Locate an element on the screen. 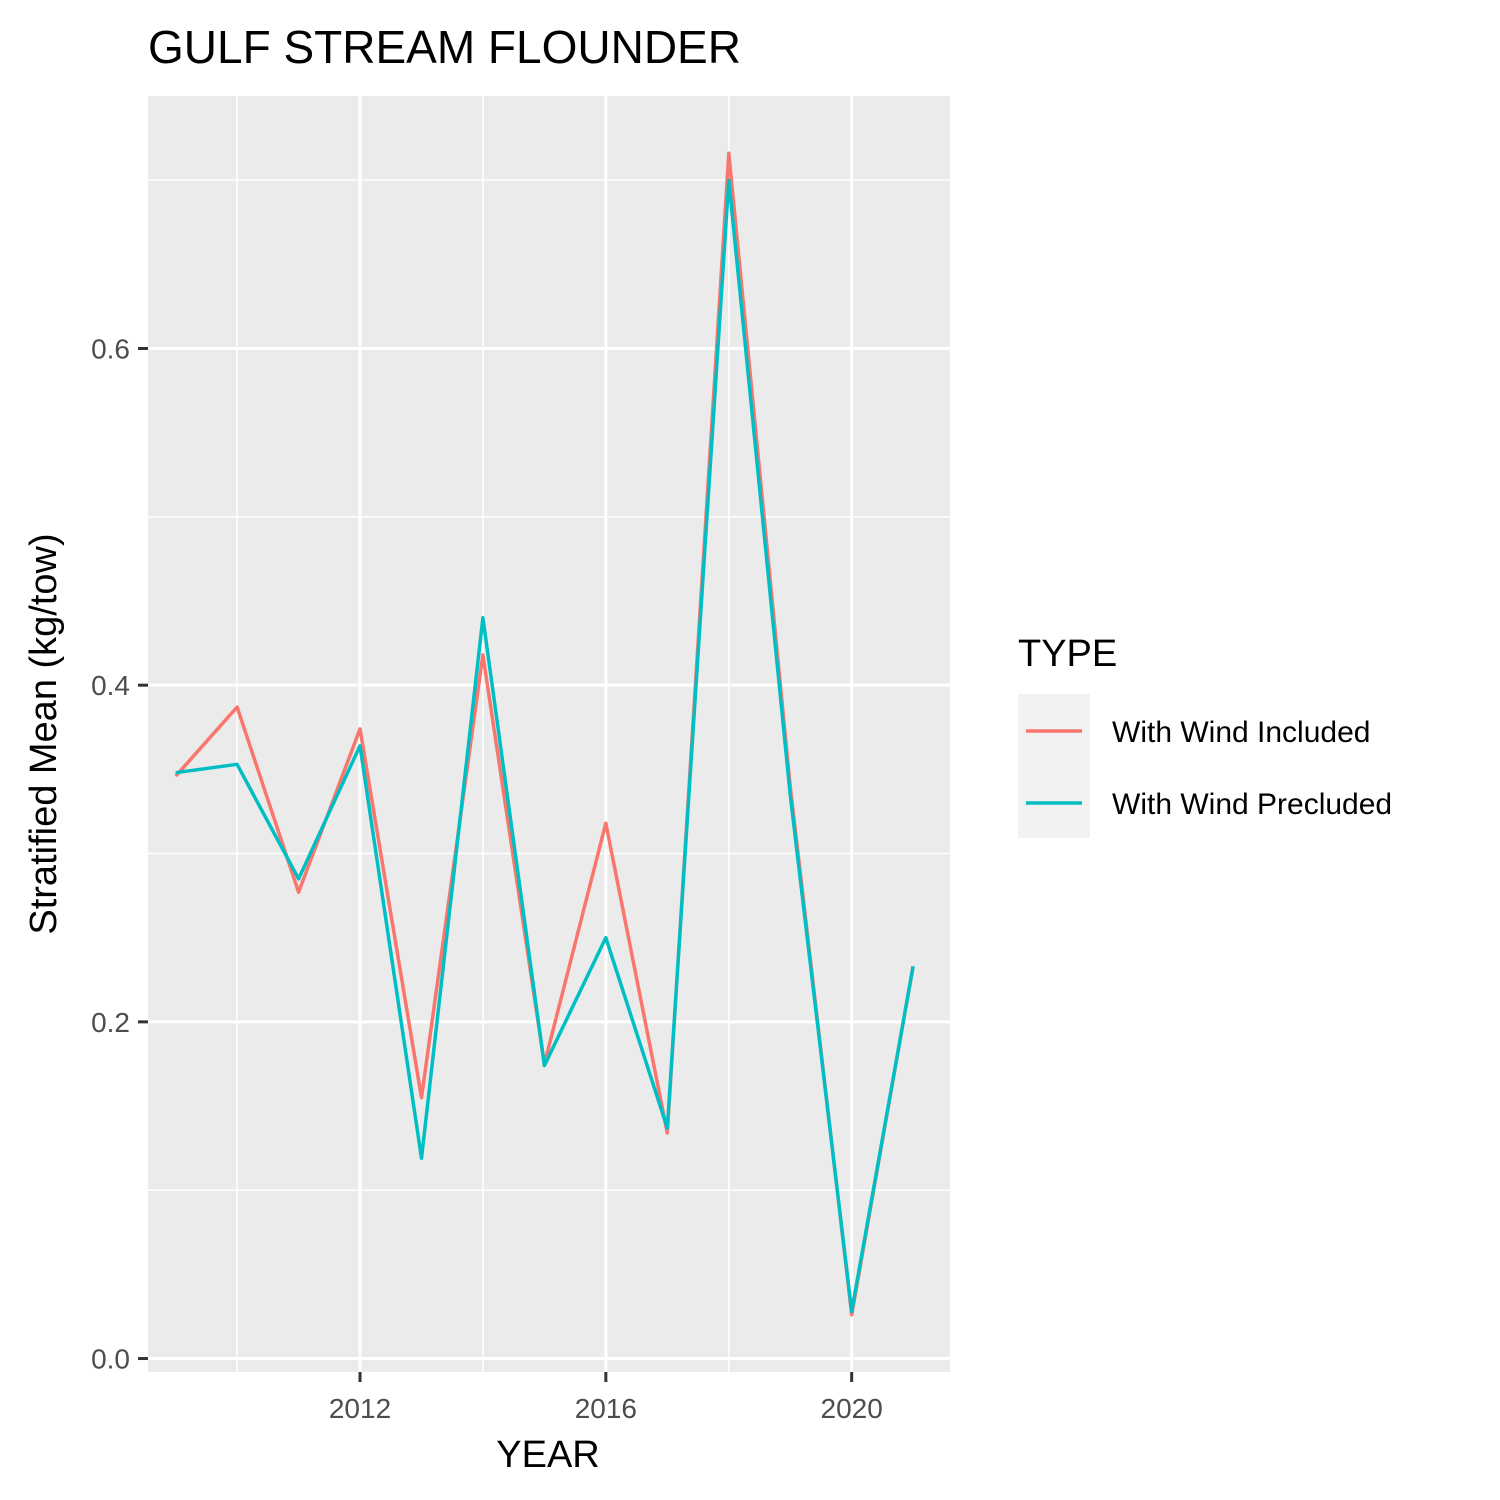  legend-title: TYPE is located at coordinates (1067, 654).